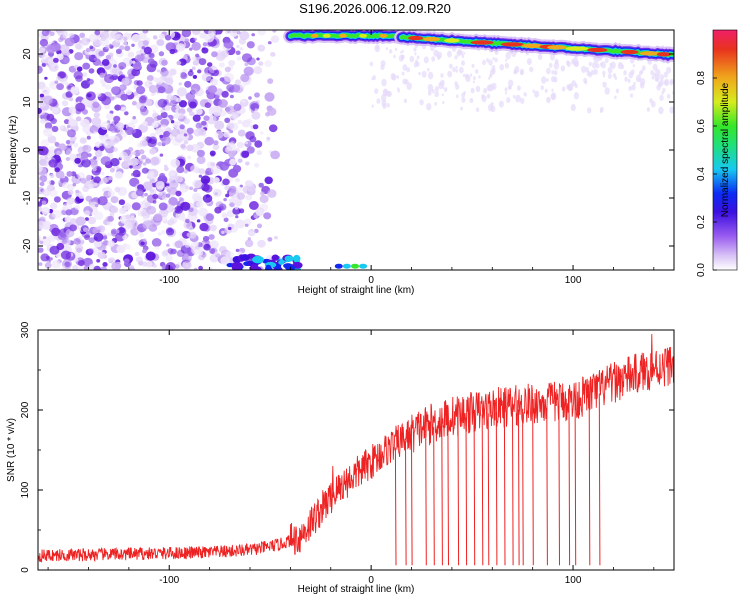 The height and width of the screenshot is (600, 750). I want to click on spectrogram-y-label: Frequency (Hz), so click(13, 150).